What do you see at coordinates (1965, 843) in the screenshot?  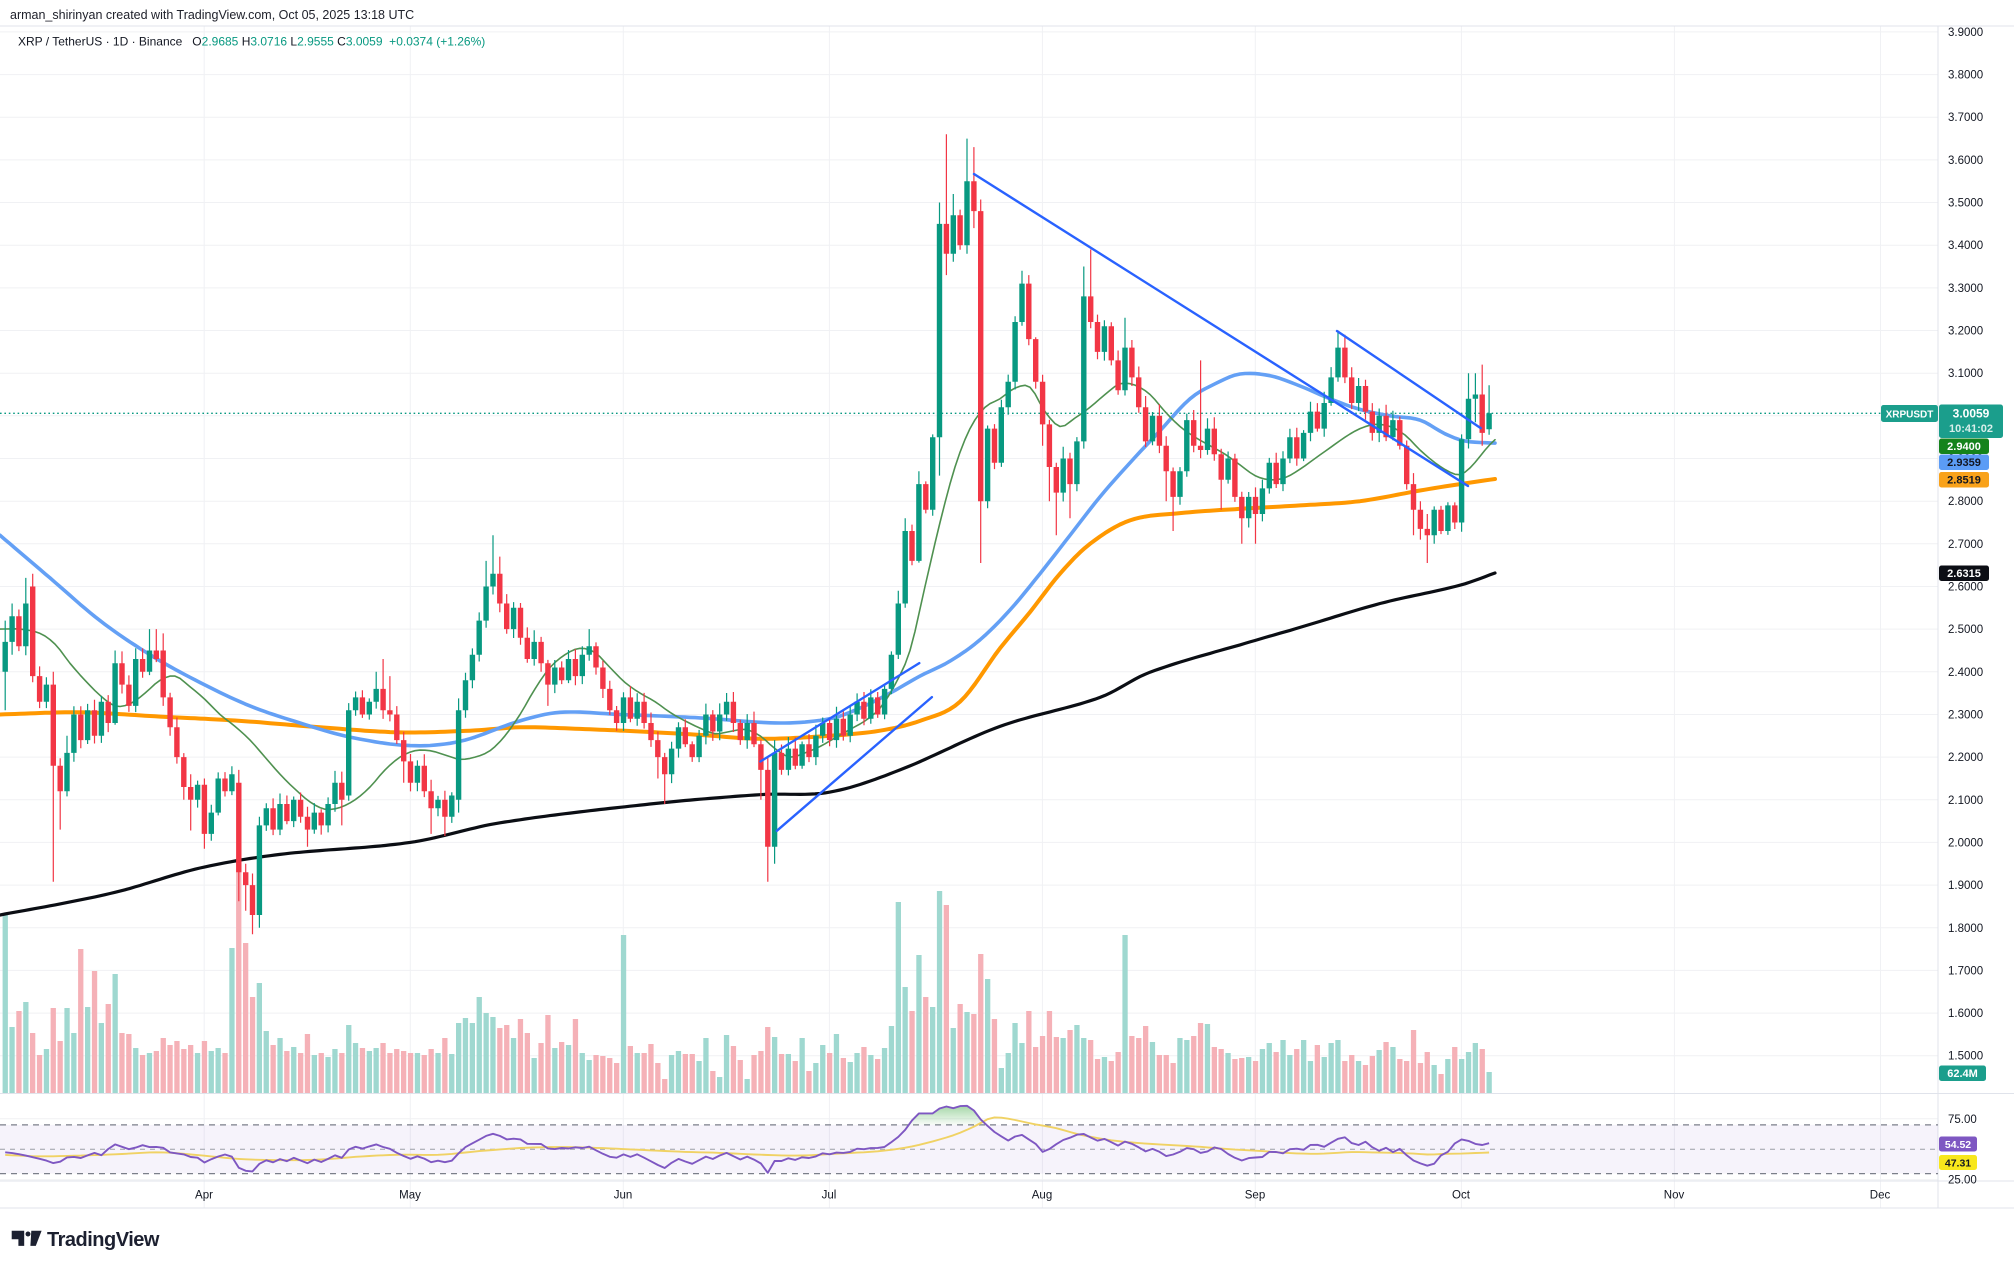 I see `svg-text: 2.0000` at bounding box center [1965, 843].